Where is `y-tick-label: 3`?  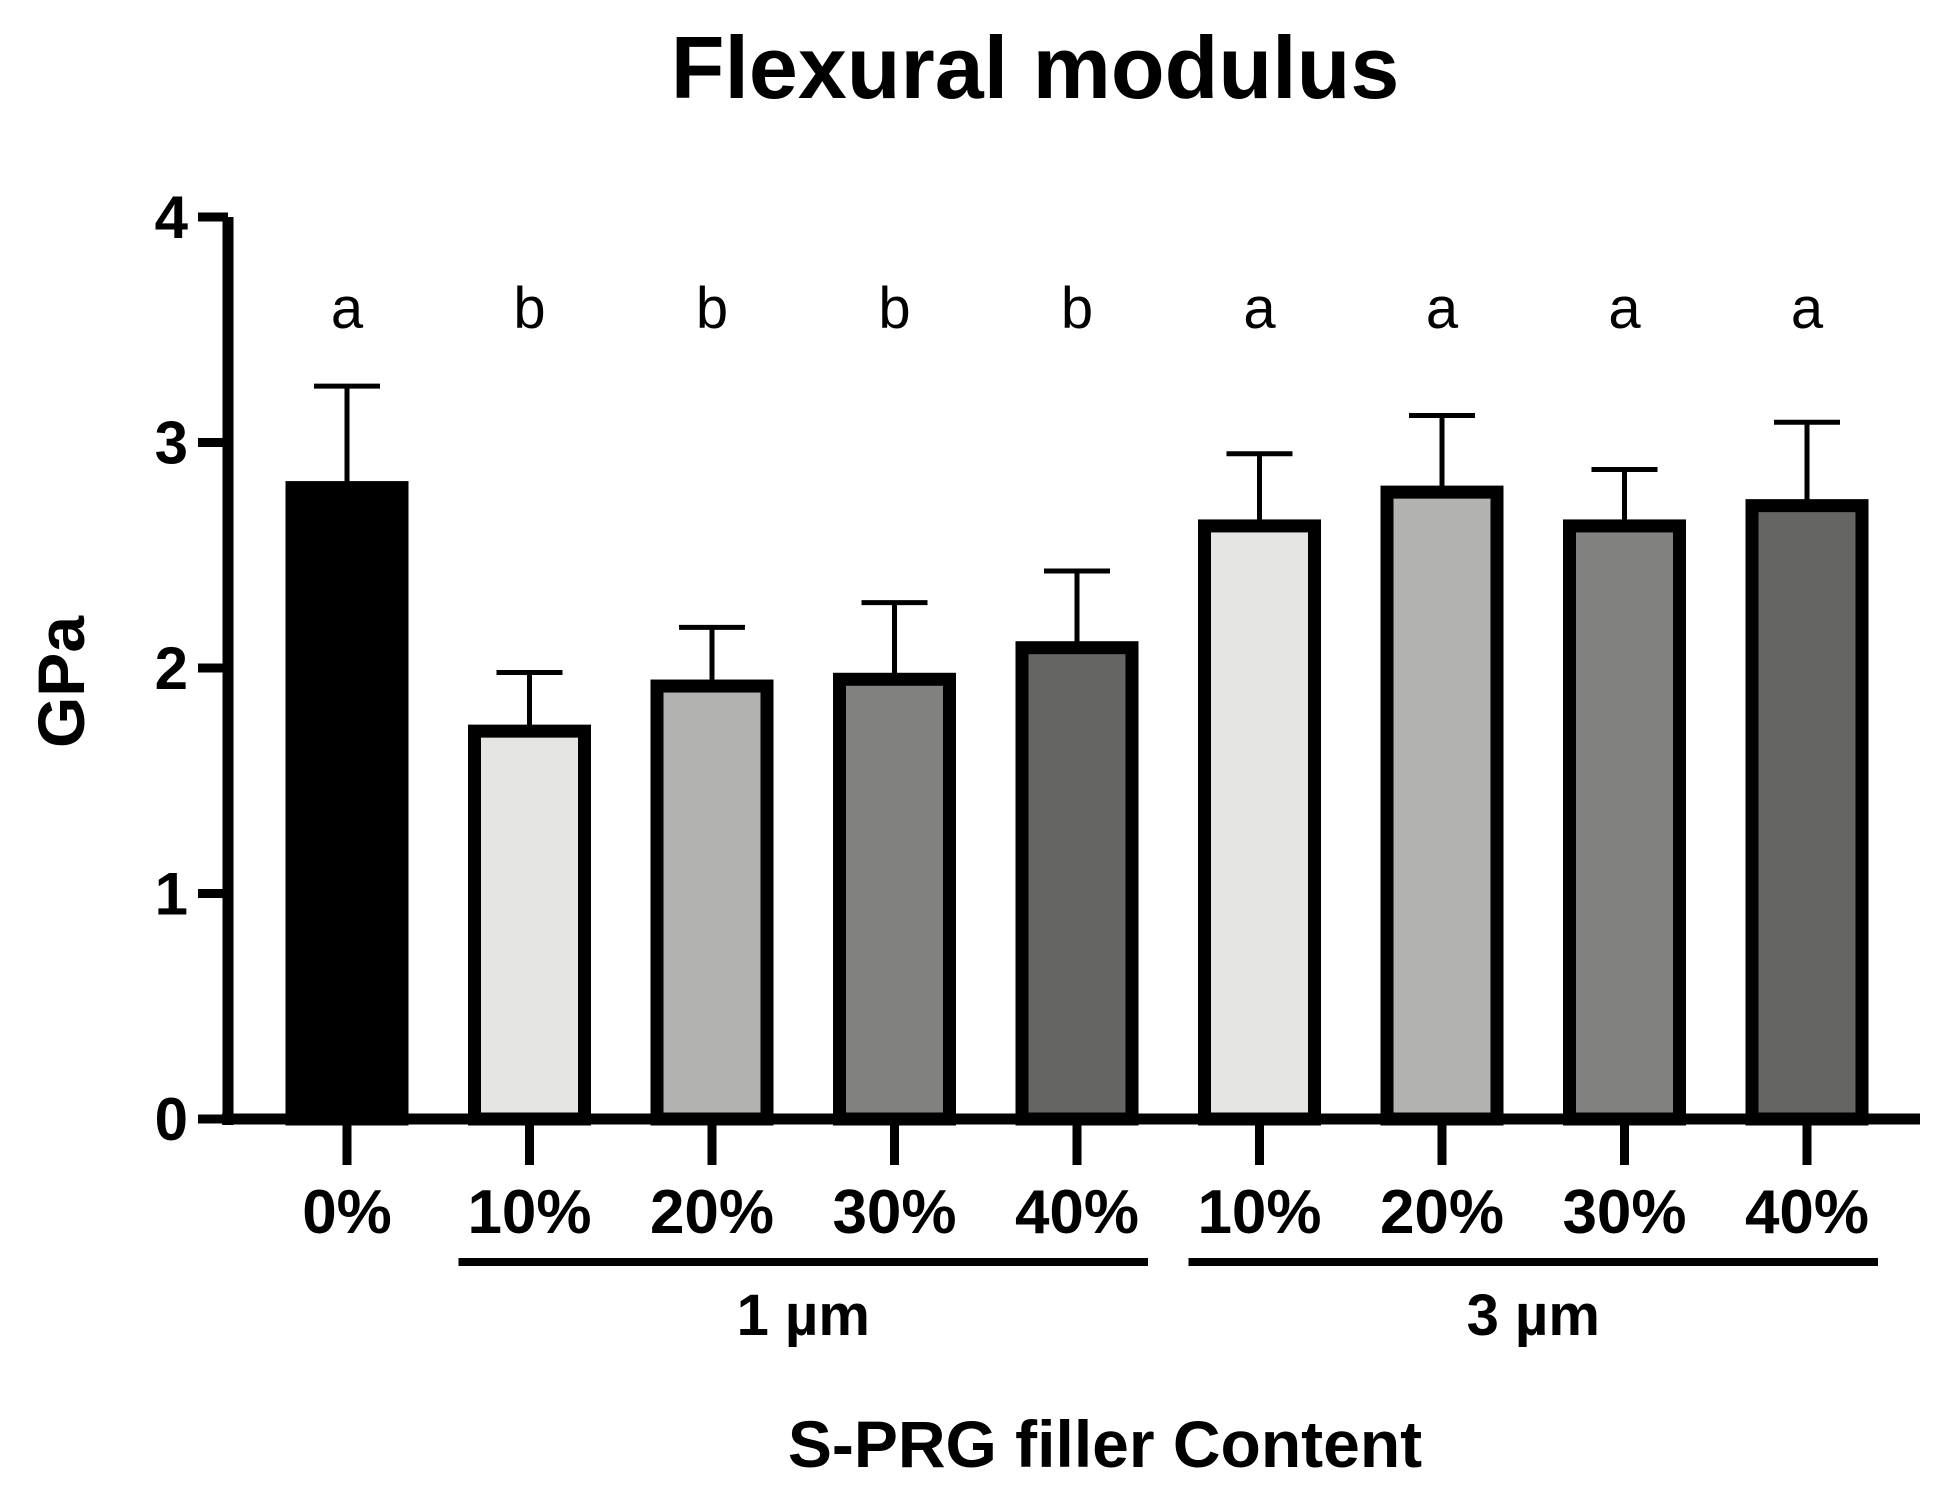 y-tick-label: 3 is located at coordinates (171, 443).